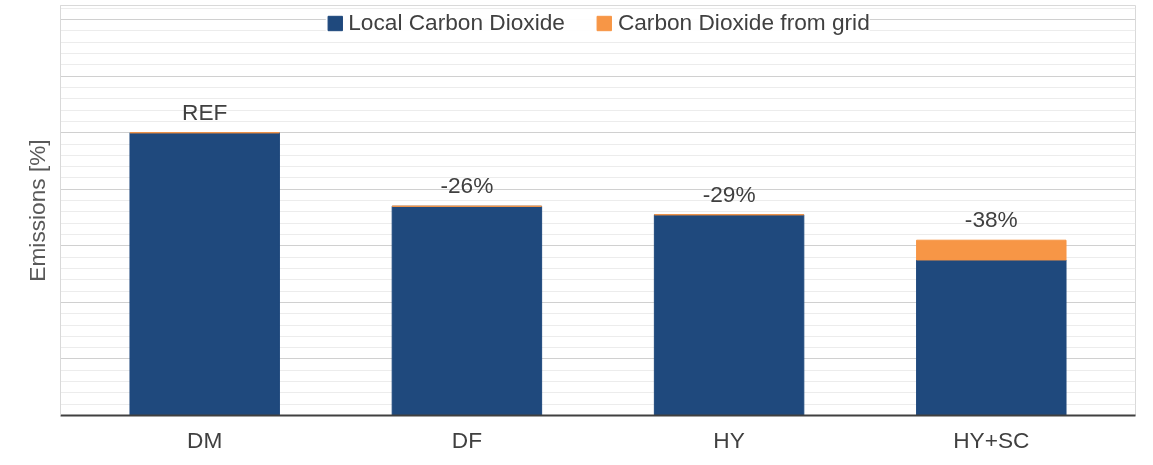 The image size is (1153, 465). Describe the element at coordinates (991, 439) in the screenshot. I see `x-tick-label: HY+SC` at that location.